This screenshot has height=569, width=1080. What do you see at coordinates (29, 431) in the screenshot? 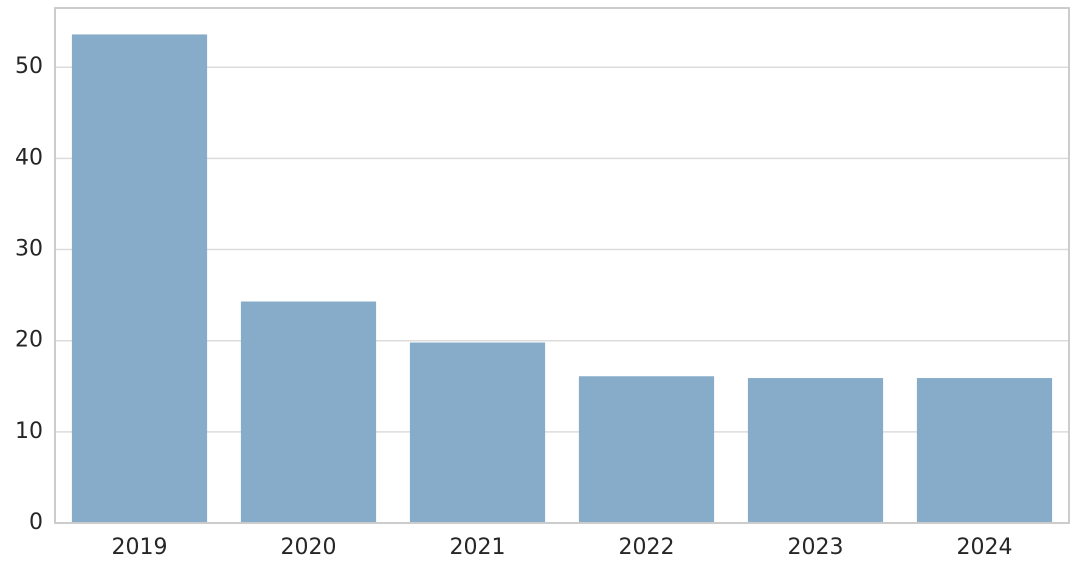
I see `y-tick-label: 10` at bounding box center [29, 431].